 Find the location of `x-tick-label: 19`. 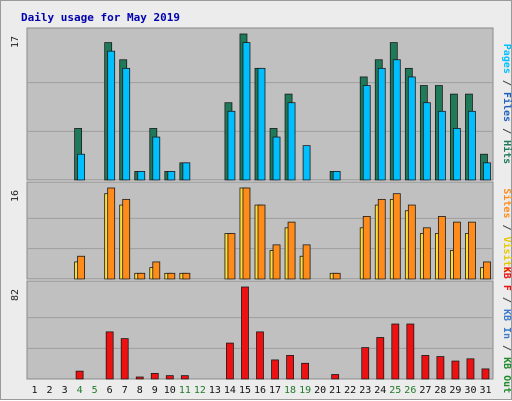

x-tick-label: 19 is located at coordinates (305, 390).